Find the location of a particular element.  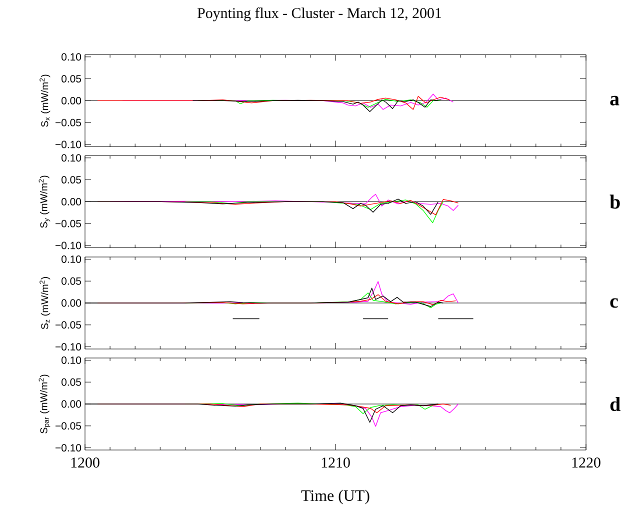

x-axis-title: Time (UT) is located at coordinates (335, 497).